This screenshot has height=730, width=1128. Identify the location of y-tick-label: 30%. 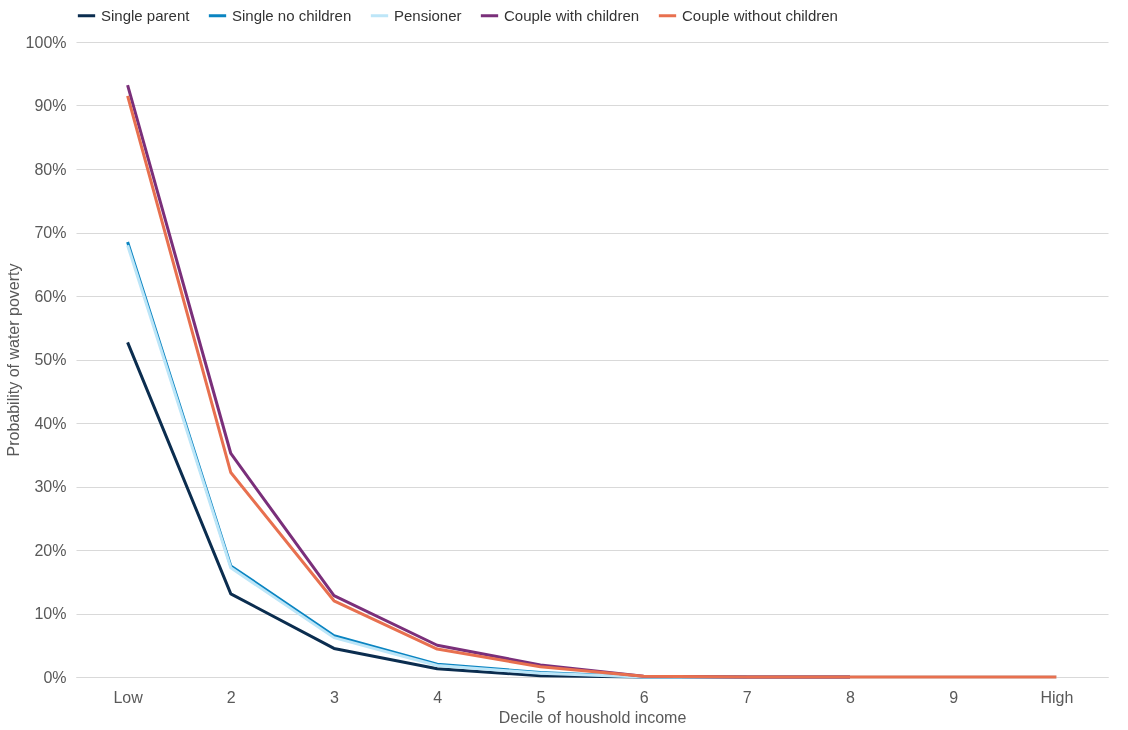
(50, 486).